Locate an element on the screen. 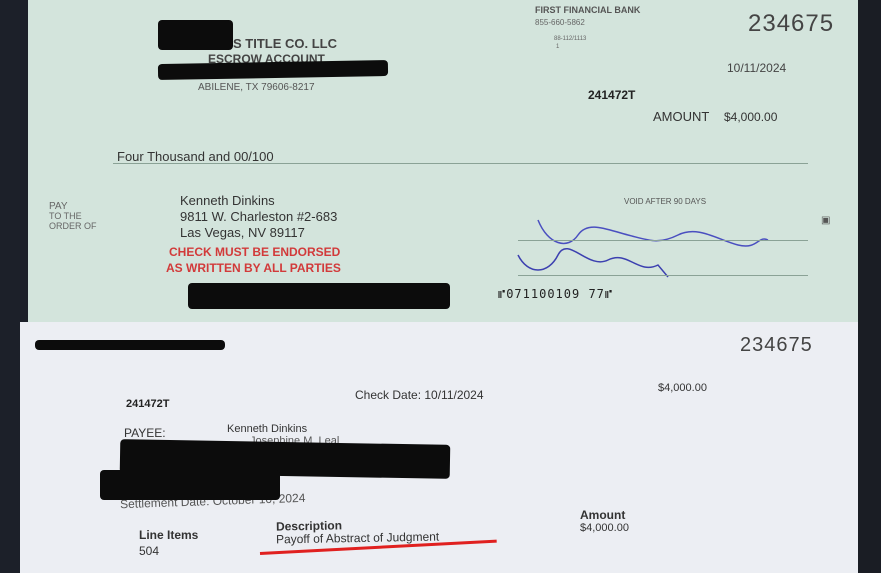  stub-payee-name: Kenneth Dinkins is located at coordinates (267, 429).